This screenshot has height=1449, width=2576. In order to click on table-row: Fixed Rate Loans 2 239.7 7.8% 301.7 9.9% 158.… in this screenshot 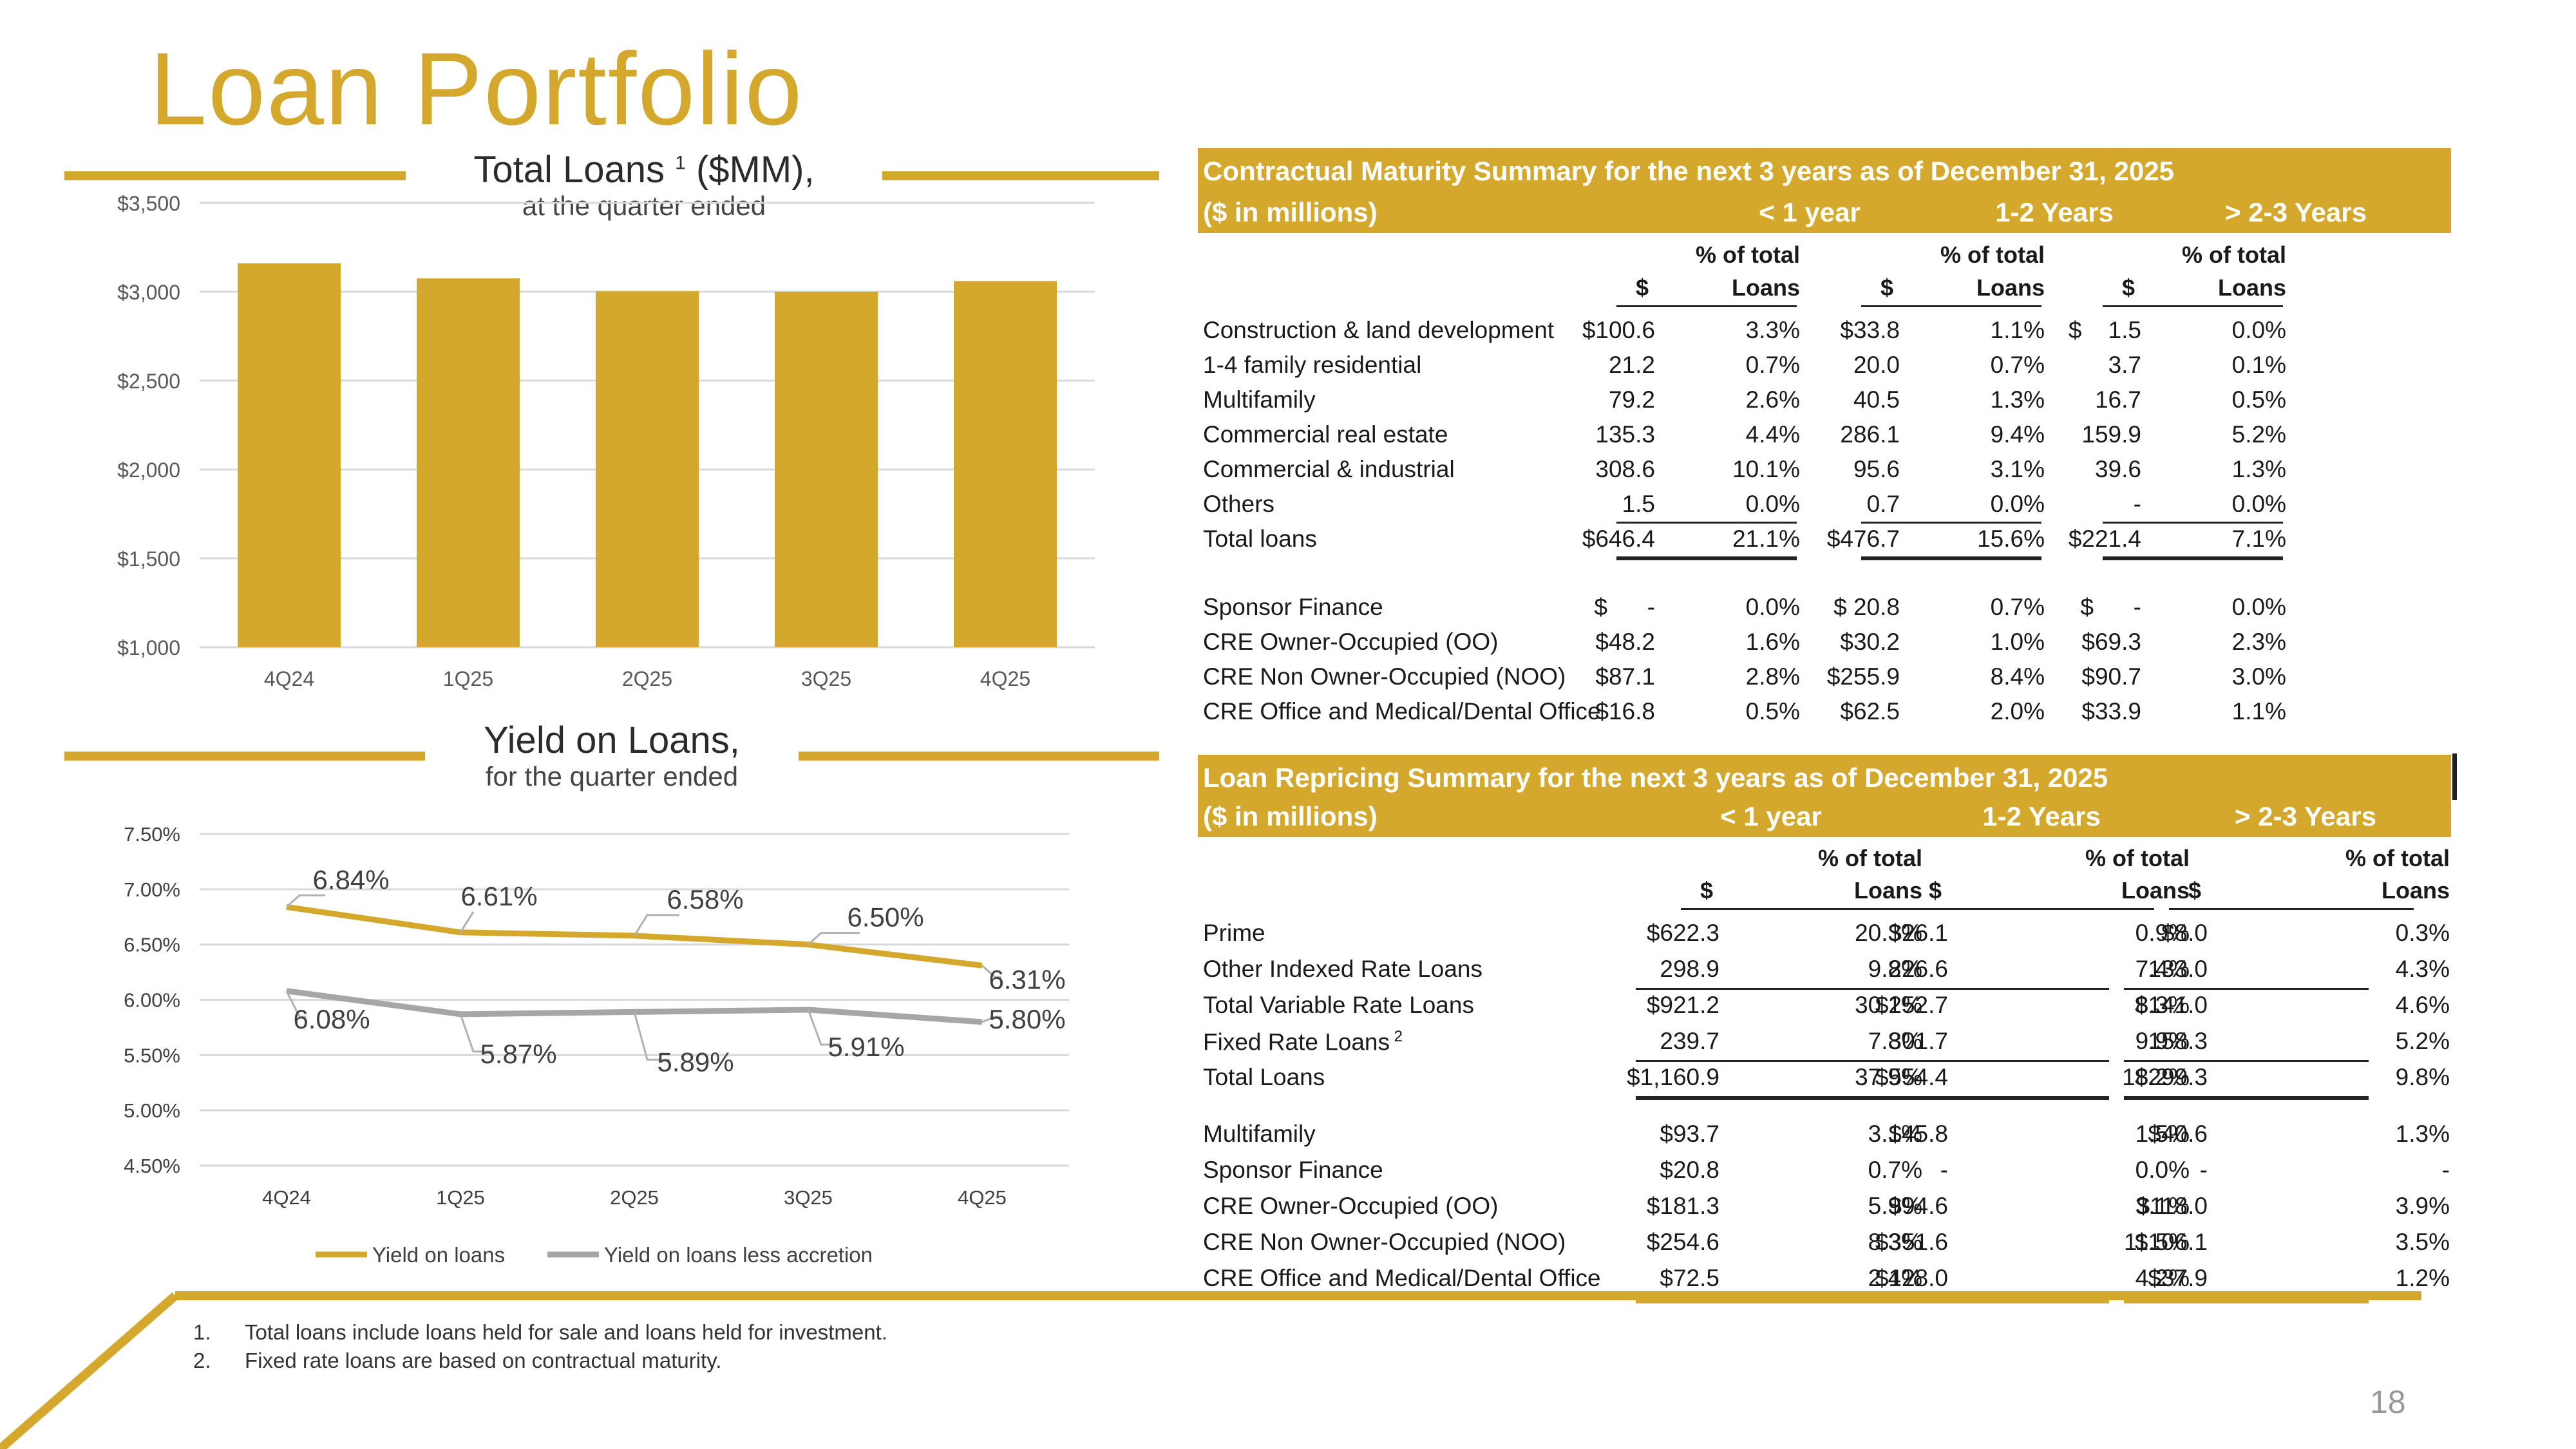, I will do `click(1824, 1045)`.